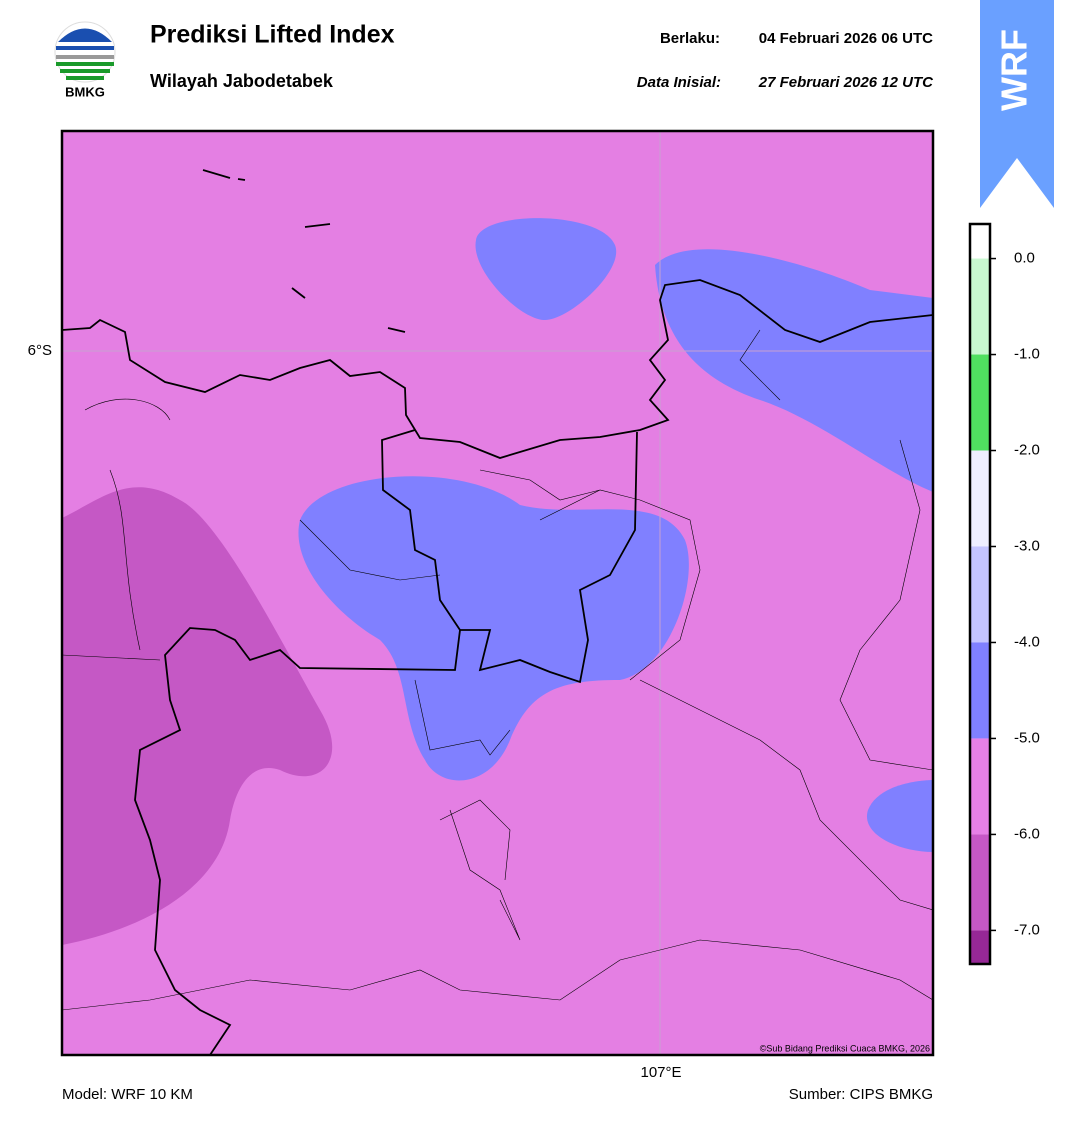 This screenshot has width=1068, height=1133. I want to click on tick-label: -2.0, so click(1027, 449).